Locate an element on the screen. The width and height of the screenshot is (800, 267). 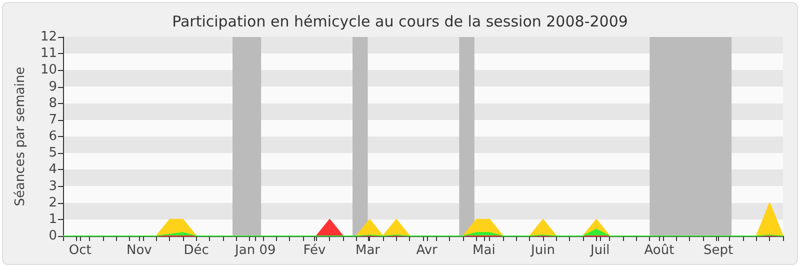
x-tick-label: Juin is located at coordinates (542, 250).